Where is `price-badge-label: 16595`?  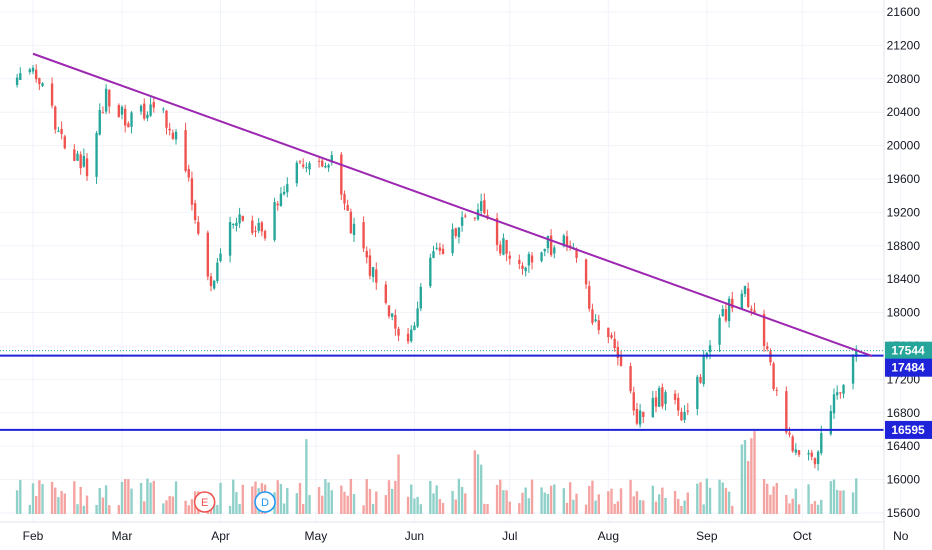 price-badge-label: 16595 is located at coordinates (908, 430).